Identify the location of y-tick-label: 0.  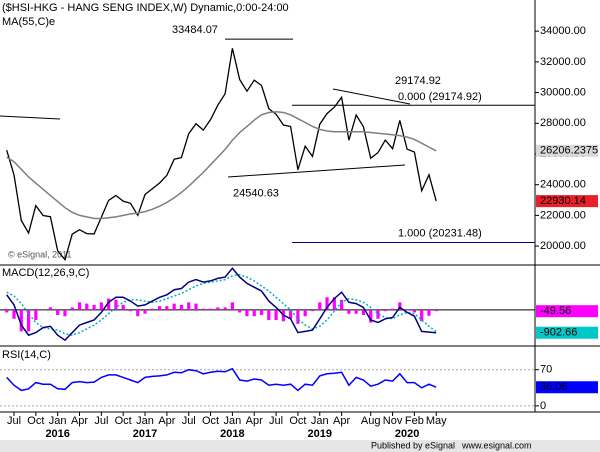
(543, 406).